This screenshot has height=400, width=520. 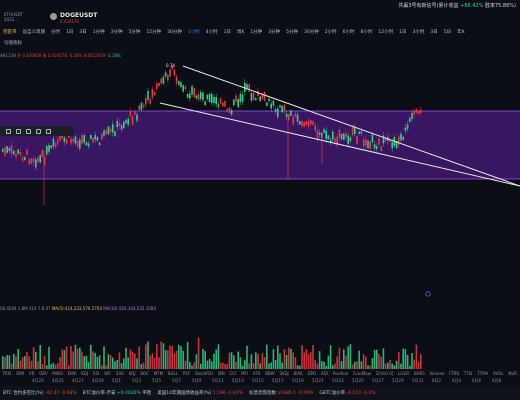 What do you see at coordinates (85, 373) in the screenshot?
I see `indicator-tab-6: KDJ` at bounding box center [85, 373].